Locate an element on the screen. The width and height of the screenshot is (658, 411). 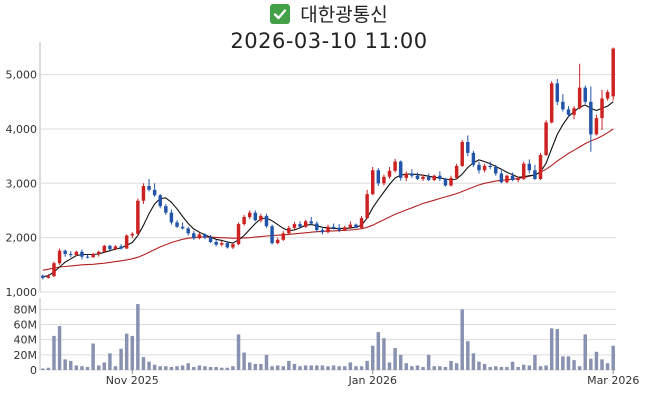
x-tick-label: Jan 2026 is located at coordinates (372, 380).